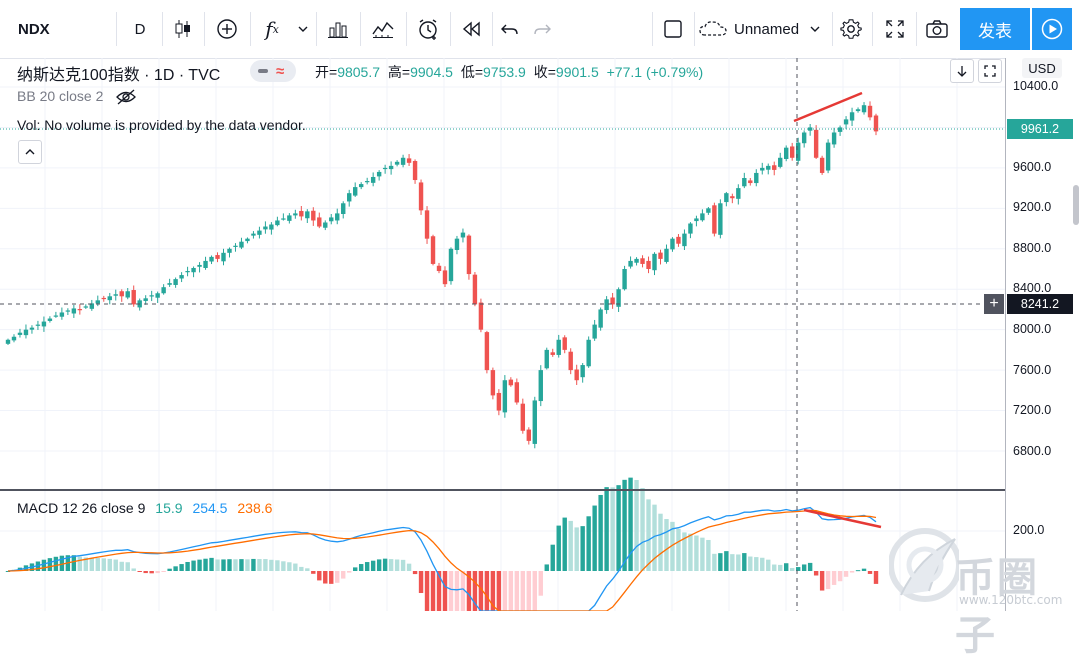 The width and height of the screenshot is (1080, 661). What do you see at coordinates (338, 29) in the screenshot?
I see `financials-chart-icon` at bounding box center [338, 29].